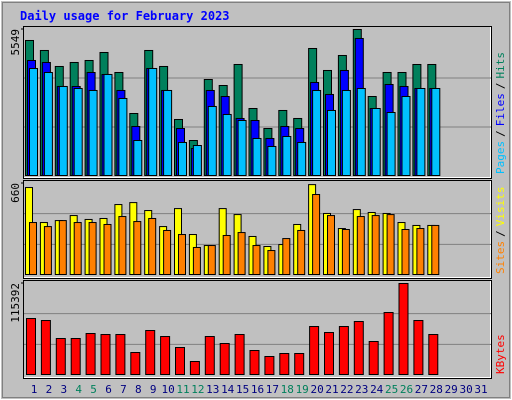  I want to click on x-tick-label: 20, so click(316, 389).